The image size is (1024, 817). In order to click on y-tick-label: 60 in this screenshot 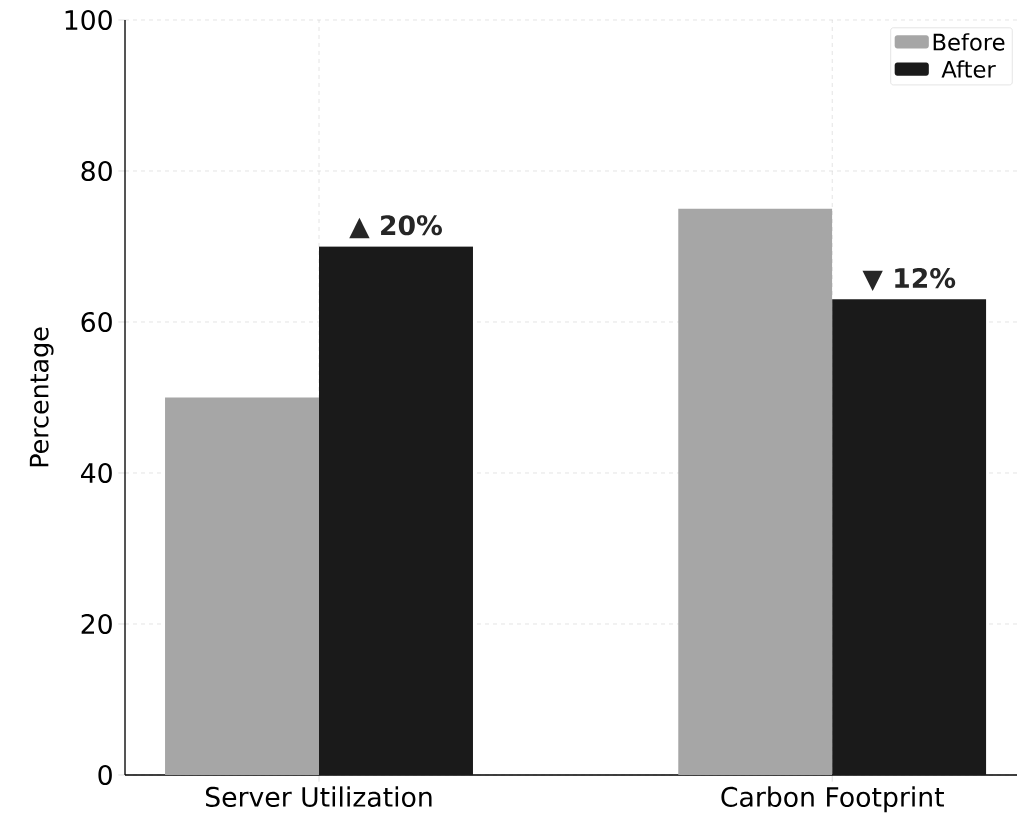, I will do `click(96, 322)`.